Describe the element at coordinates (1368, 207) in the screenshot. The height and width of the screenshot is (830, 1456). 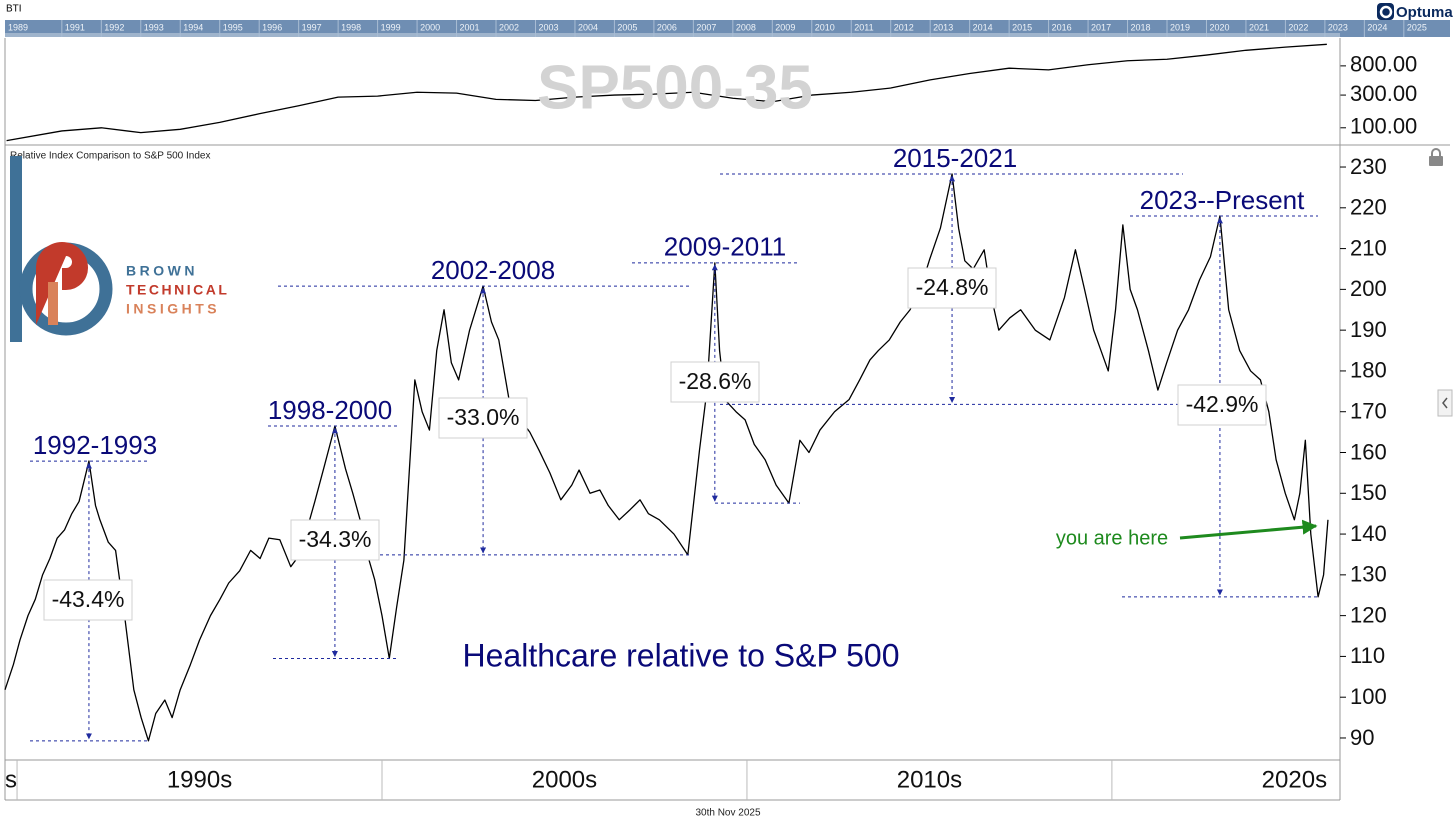
I see `y-tick-label: 220` at that location.